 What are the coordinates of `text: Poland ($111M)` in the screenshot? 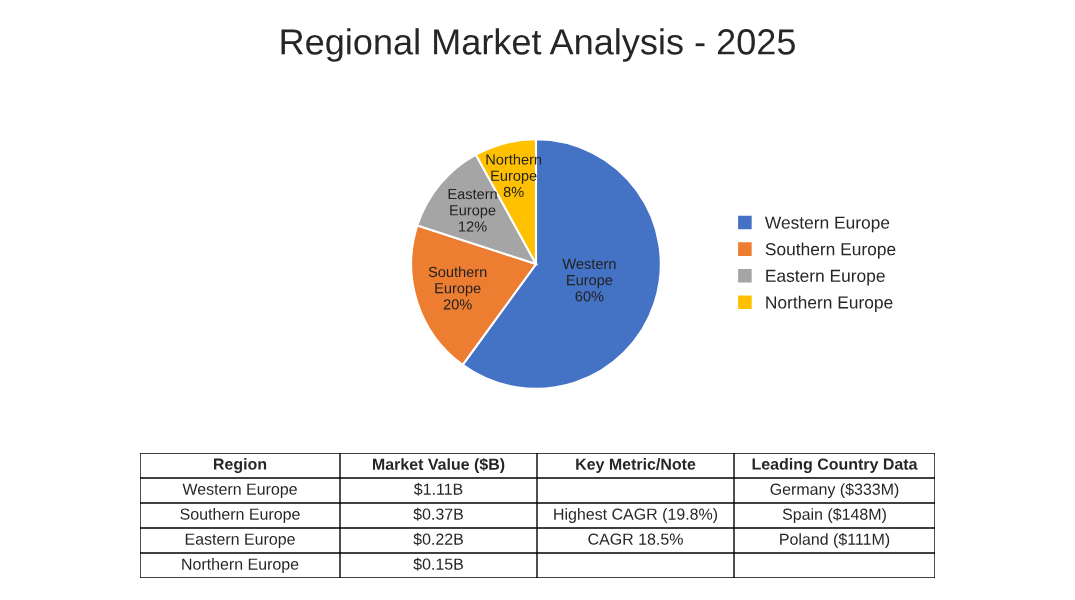 It's located at (835, 540).